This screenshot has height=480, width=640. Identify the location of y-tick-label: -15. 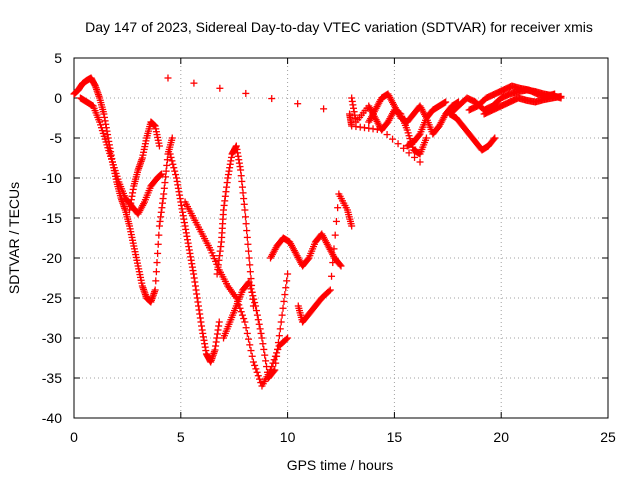
(52, 218).